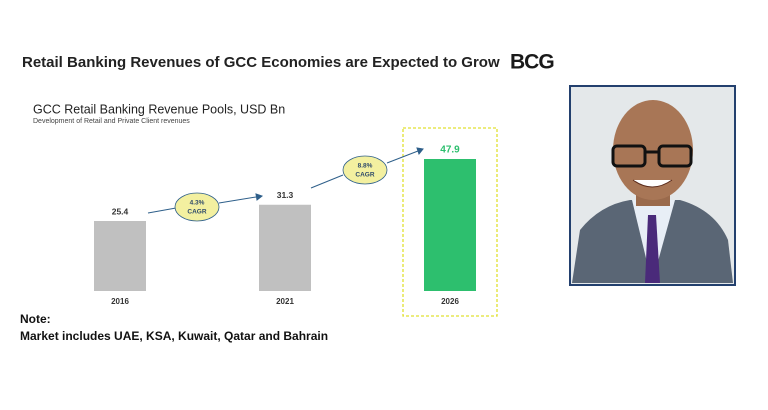 Image resolution: width=768 pixels, height=410 pixels. Describe the element at coordinates (285, 180) in the screenshot. I see `arrows` at that location.